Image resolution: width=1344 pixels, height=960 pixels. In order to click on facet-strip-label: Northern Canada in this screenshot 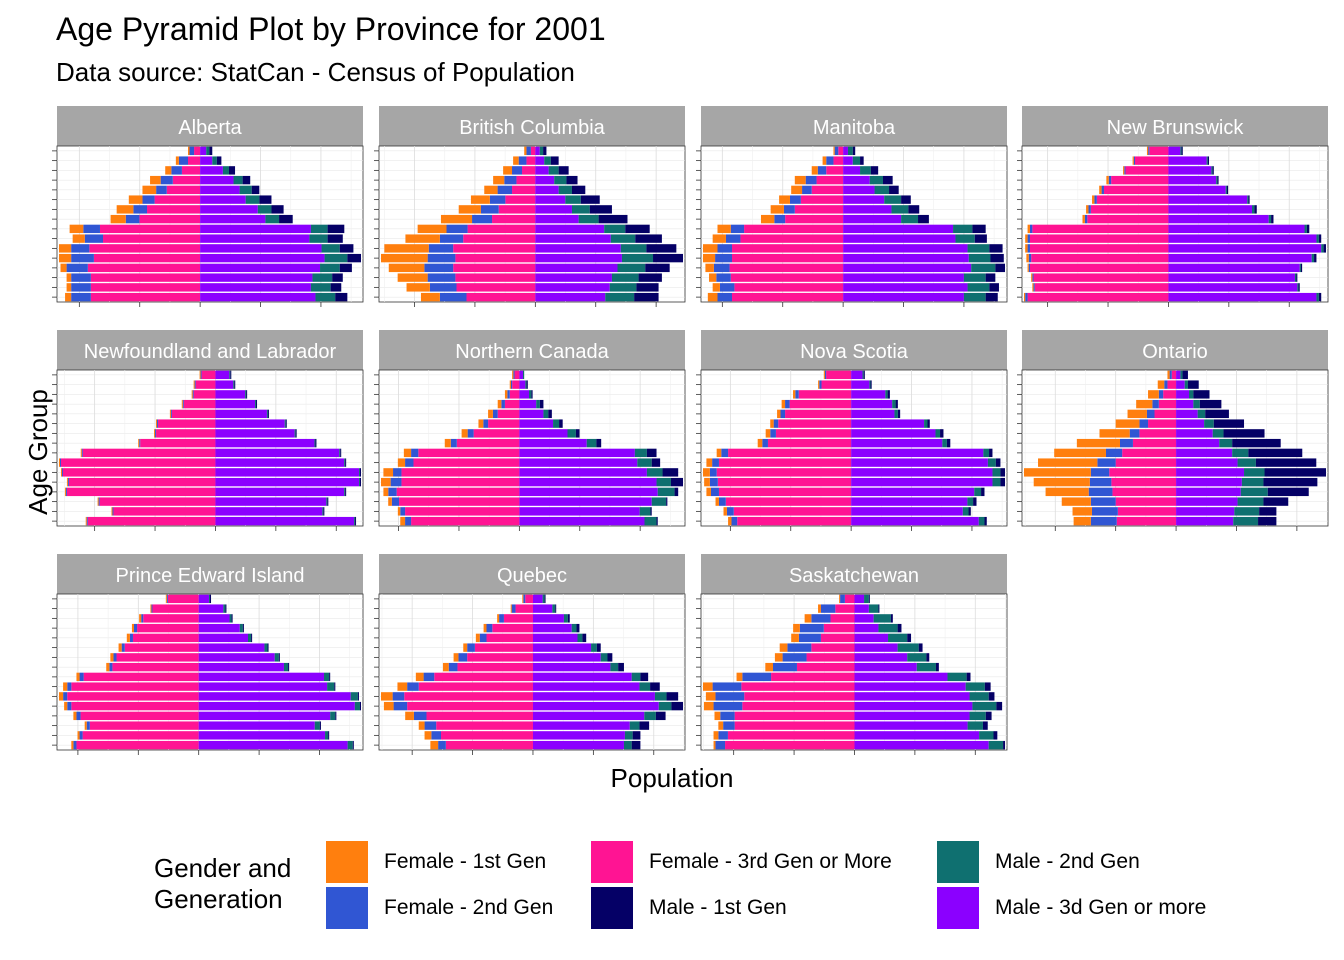, I will do `click(532, 352)`.